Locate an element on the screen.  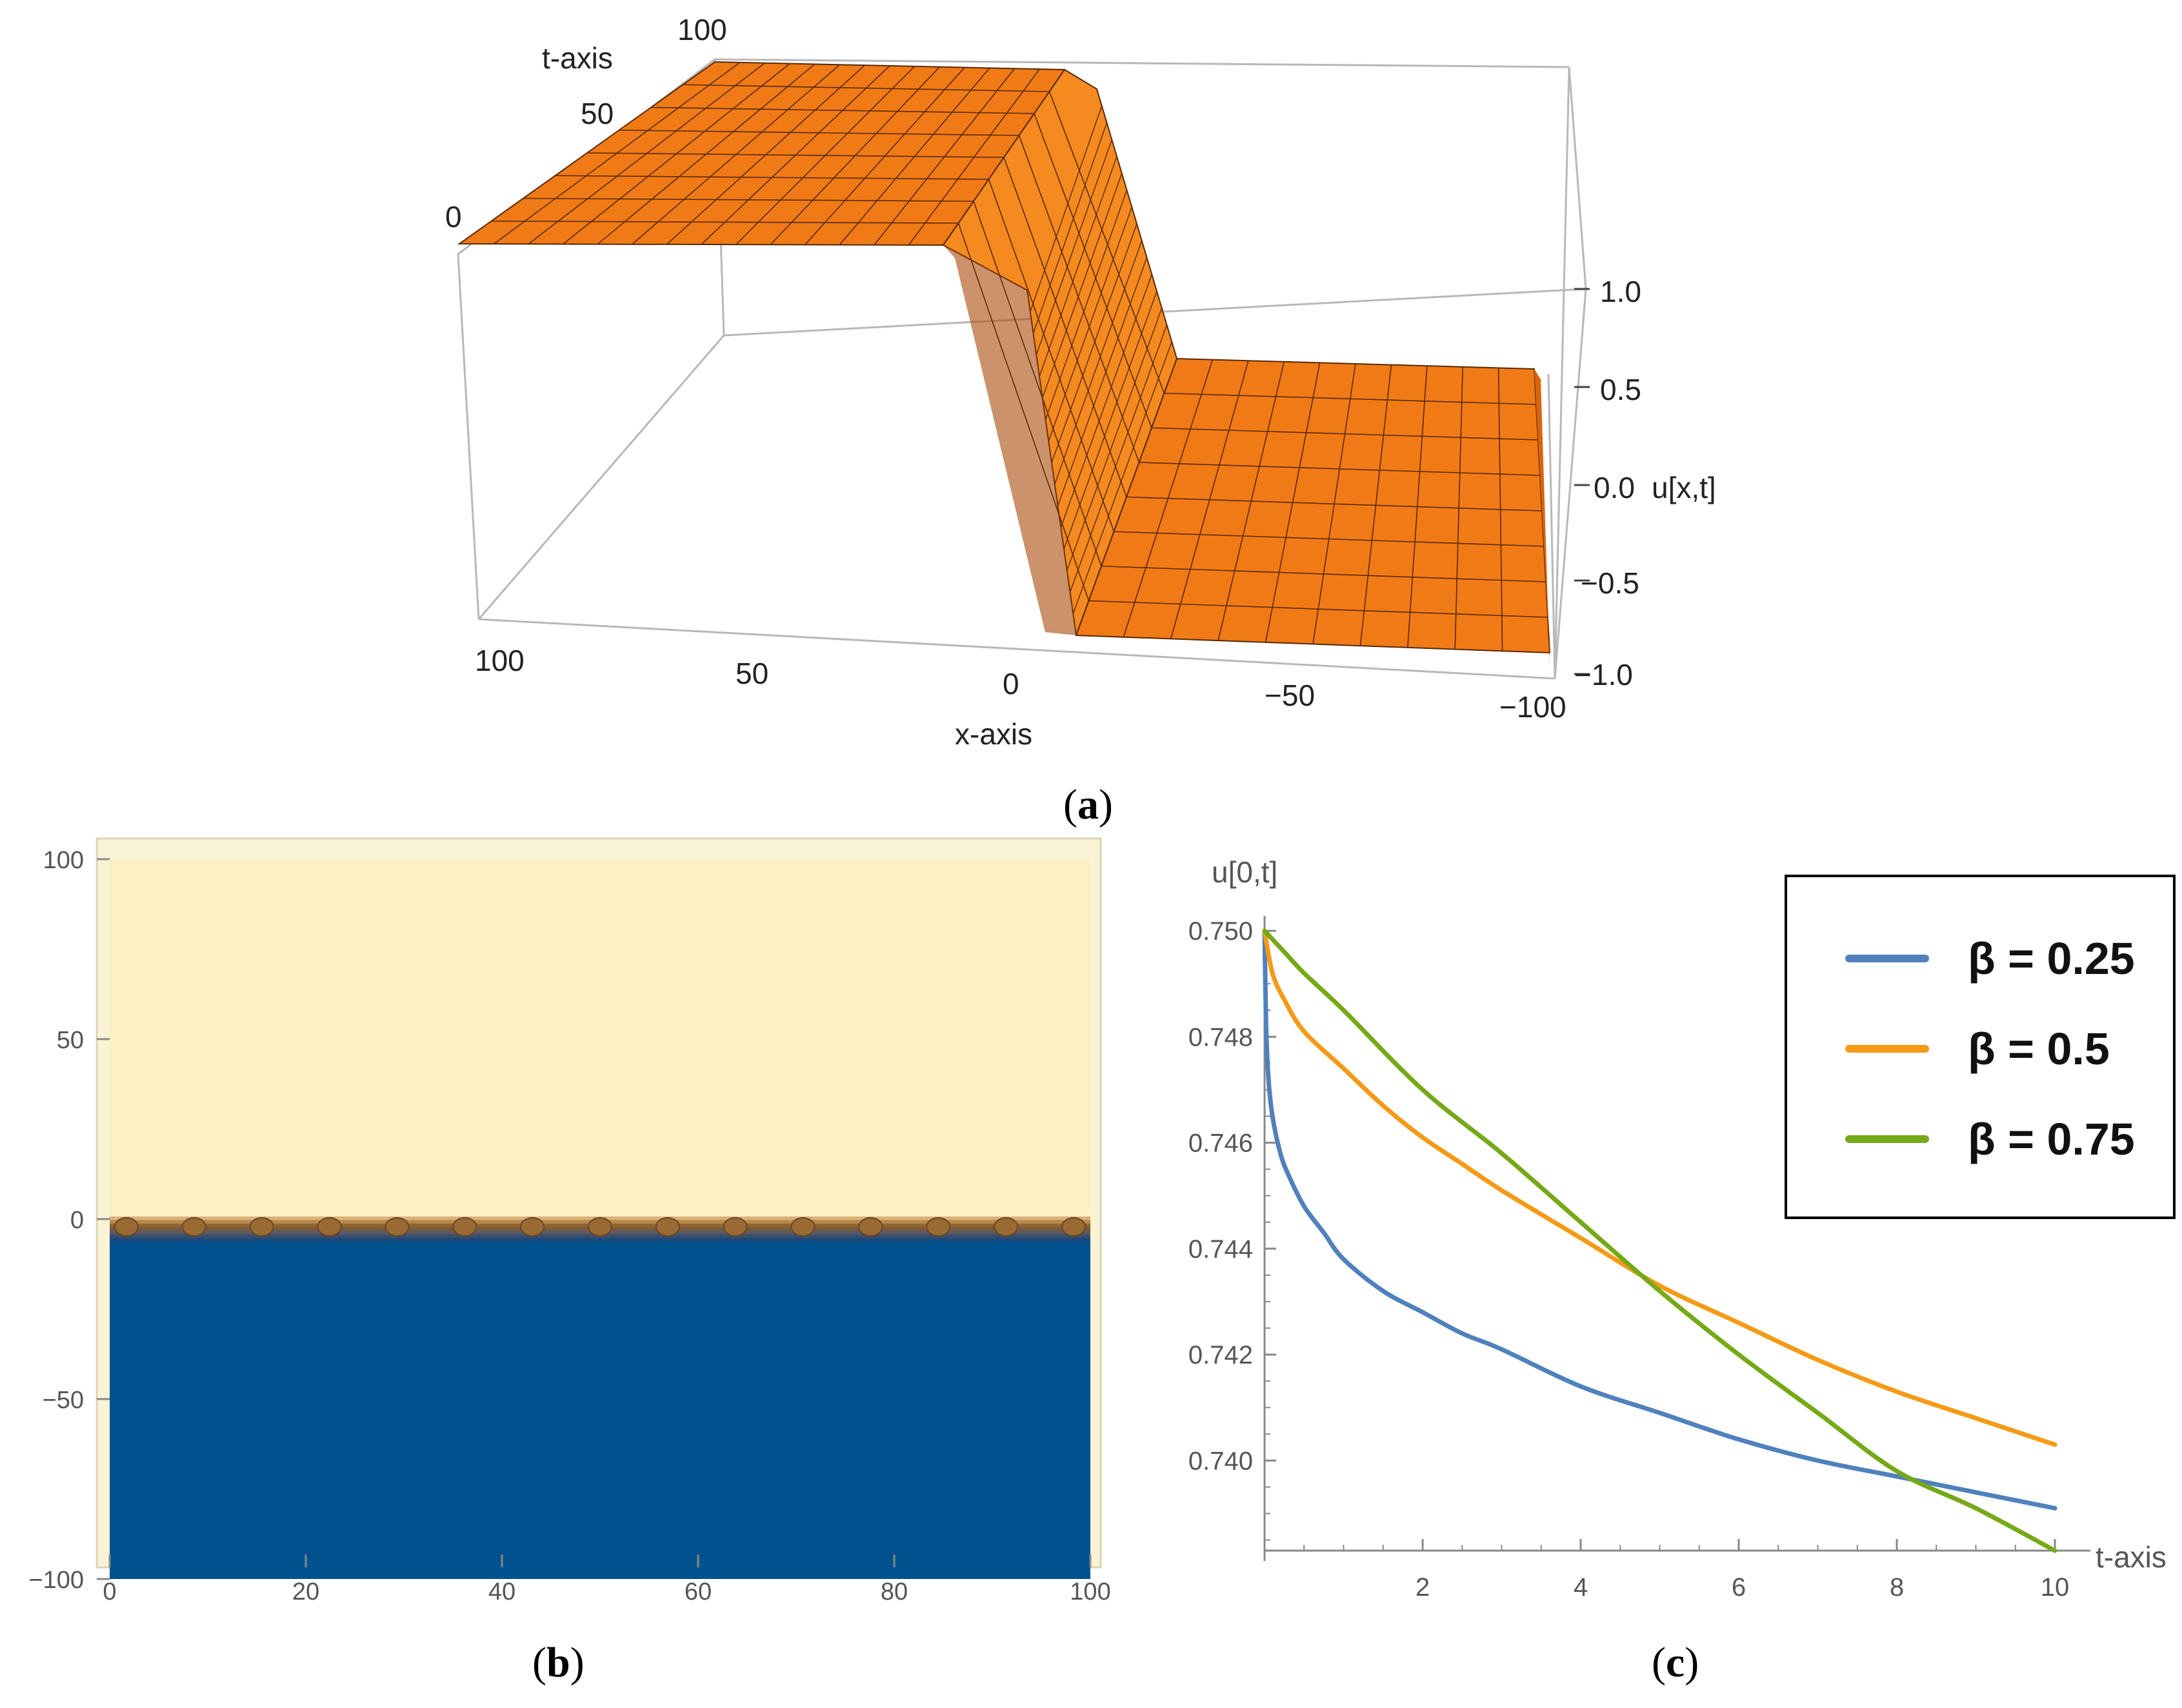
z-tick-label: −0.5 is located at coordinates (1610, 583).